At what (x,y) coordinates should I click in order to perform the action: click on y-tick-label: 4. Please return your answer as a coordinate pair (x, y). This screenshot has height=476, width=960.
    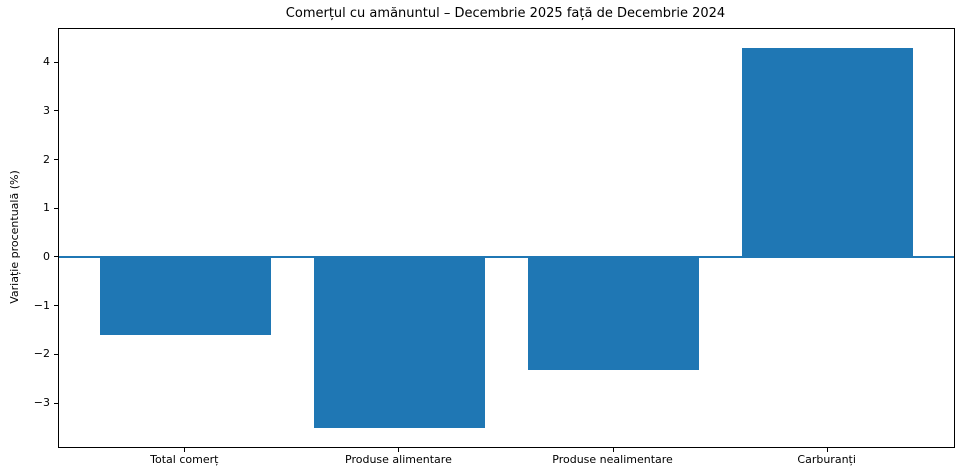
    Looking at the image, I should click on (46, 62).